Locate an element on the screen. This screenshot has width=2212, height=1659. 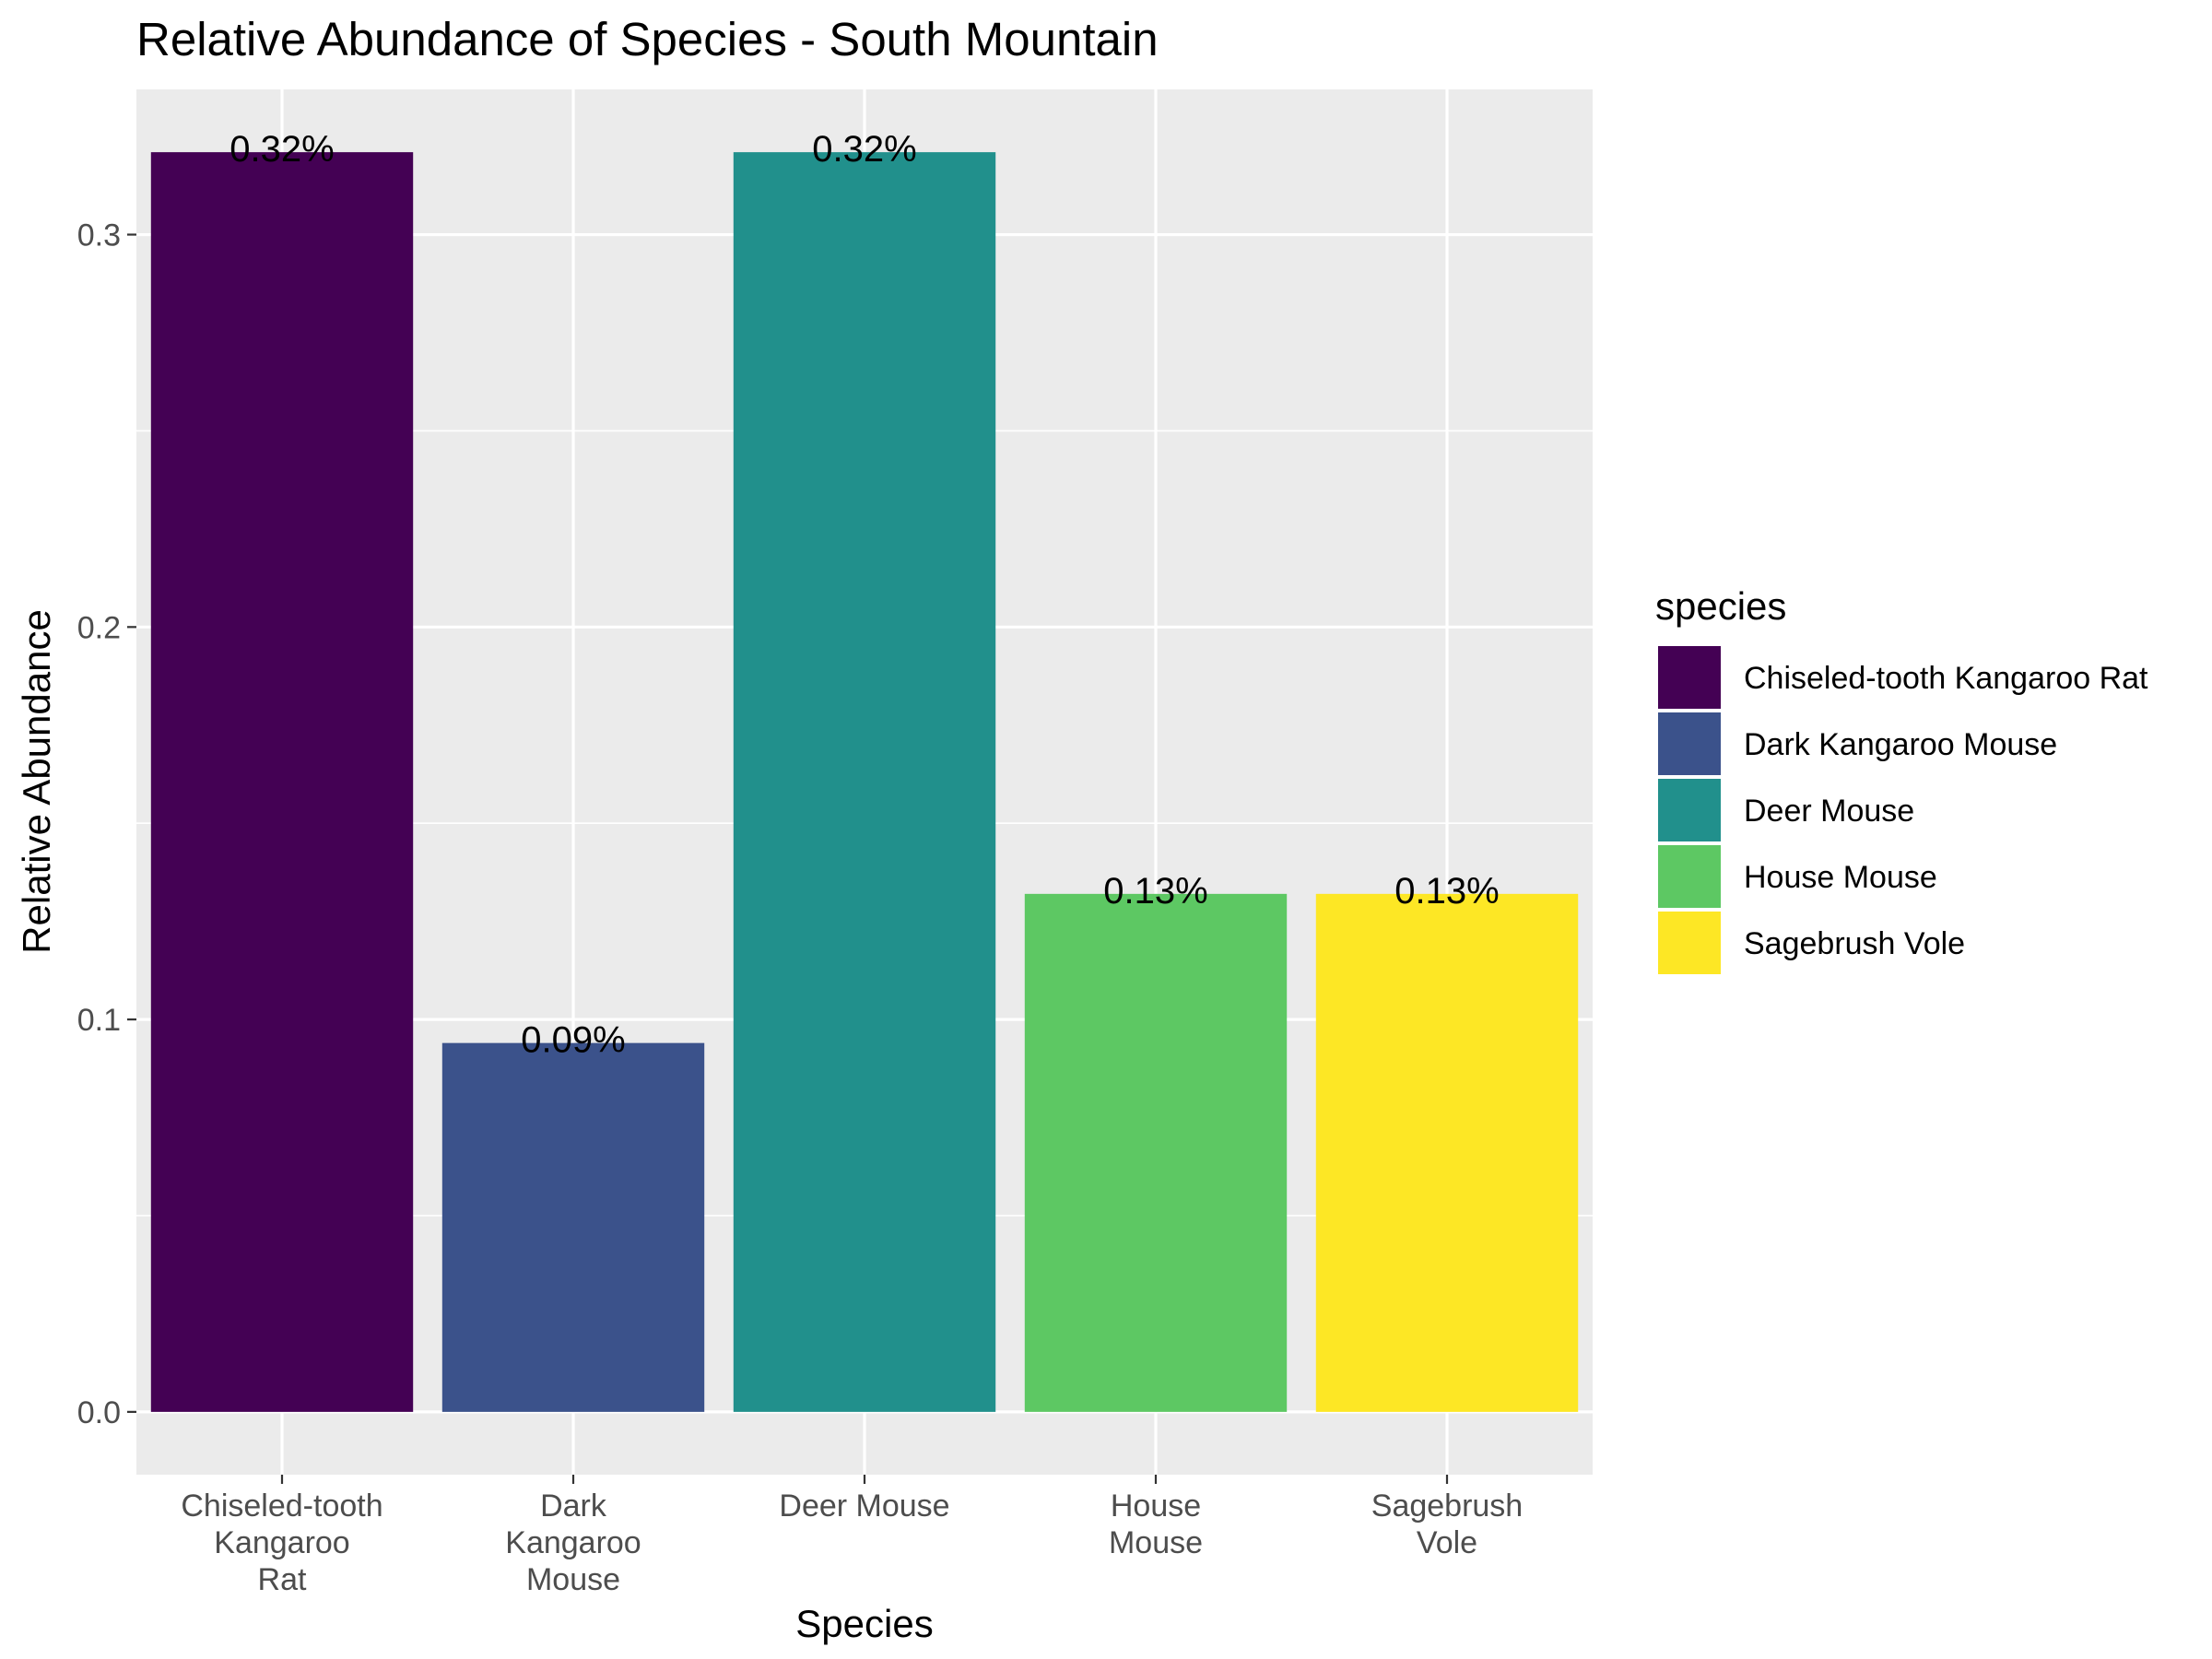
y-tick-label: 0.1 is located at coordinates (99, 1020).